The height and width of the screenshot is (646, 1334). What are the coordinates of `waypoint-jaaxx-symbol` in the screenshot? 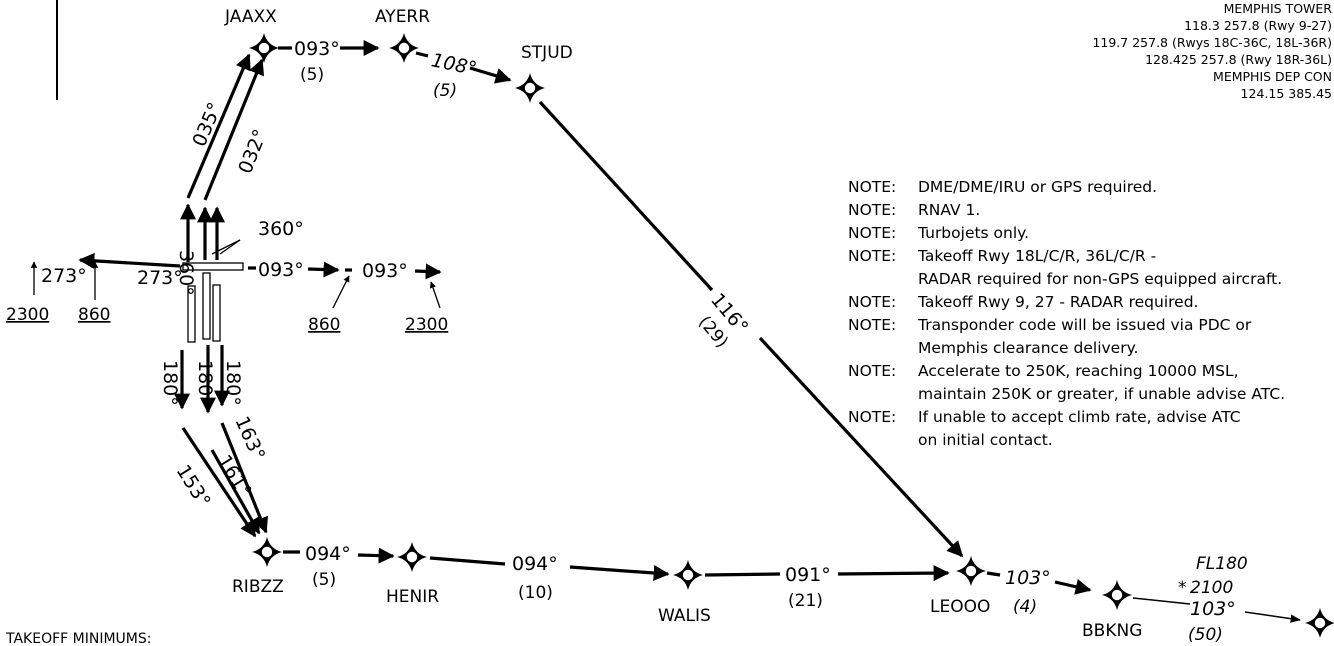 It's located at (264, 48).